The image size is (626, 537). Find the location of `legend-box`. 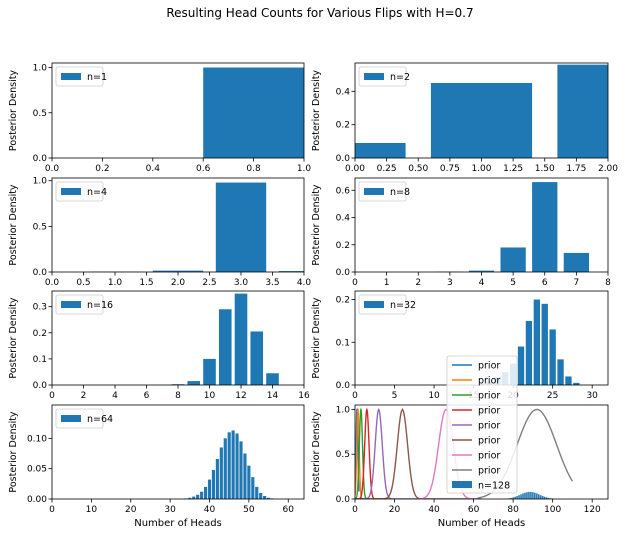

legend-box is located at coordinates (482, 424).